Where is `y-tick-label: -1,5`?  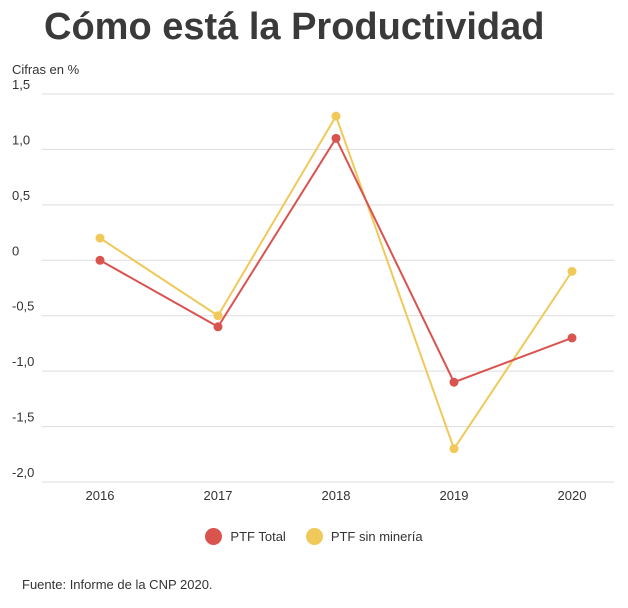 y-tick-label: -1,5 is located at coordinates (23, 417).